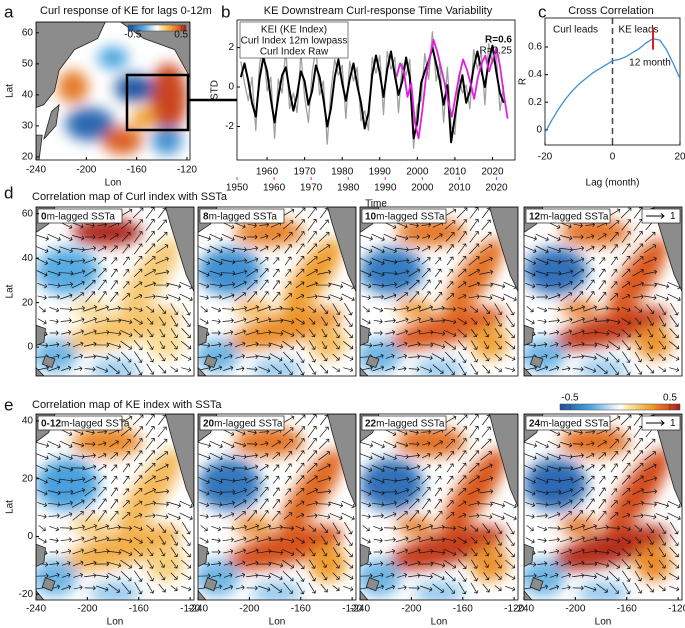  Describe the element at coordinates (86, 170) in the screenshot. I see `x-tick-label: -200` at that location.